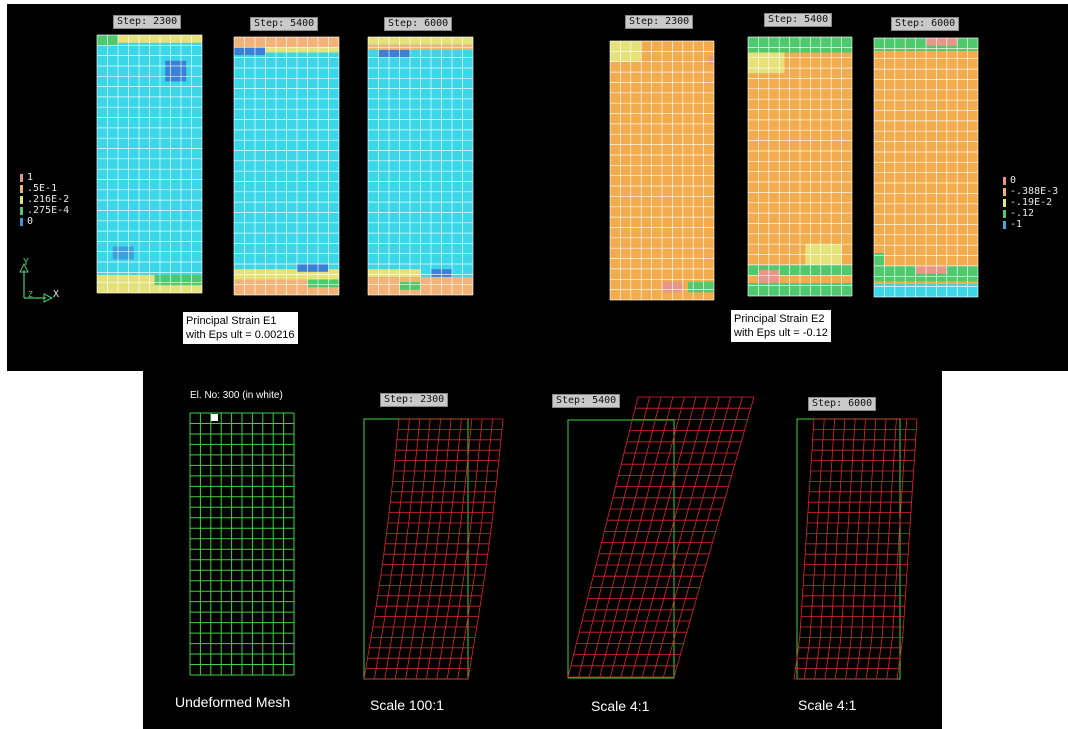 This screenshot has height=729, width=1068. What do you see at coordinates (781, 326) in the screenshot?
I see `e2-note: Principal Strain E2 with Eps ult = -0.12` at bounding box center [781, 326].